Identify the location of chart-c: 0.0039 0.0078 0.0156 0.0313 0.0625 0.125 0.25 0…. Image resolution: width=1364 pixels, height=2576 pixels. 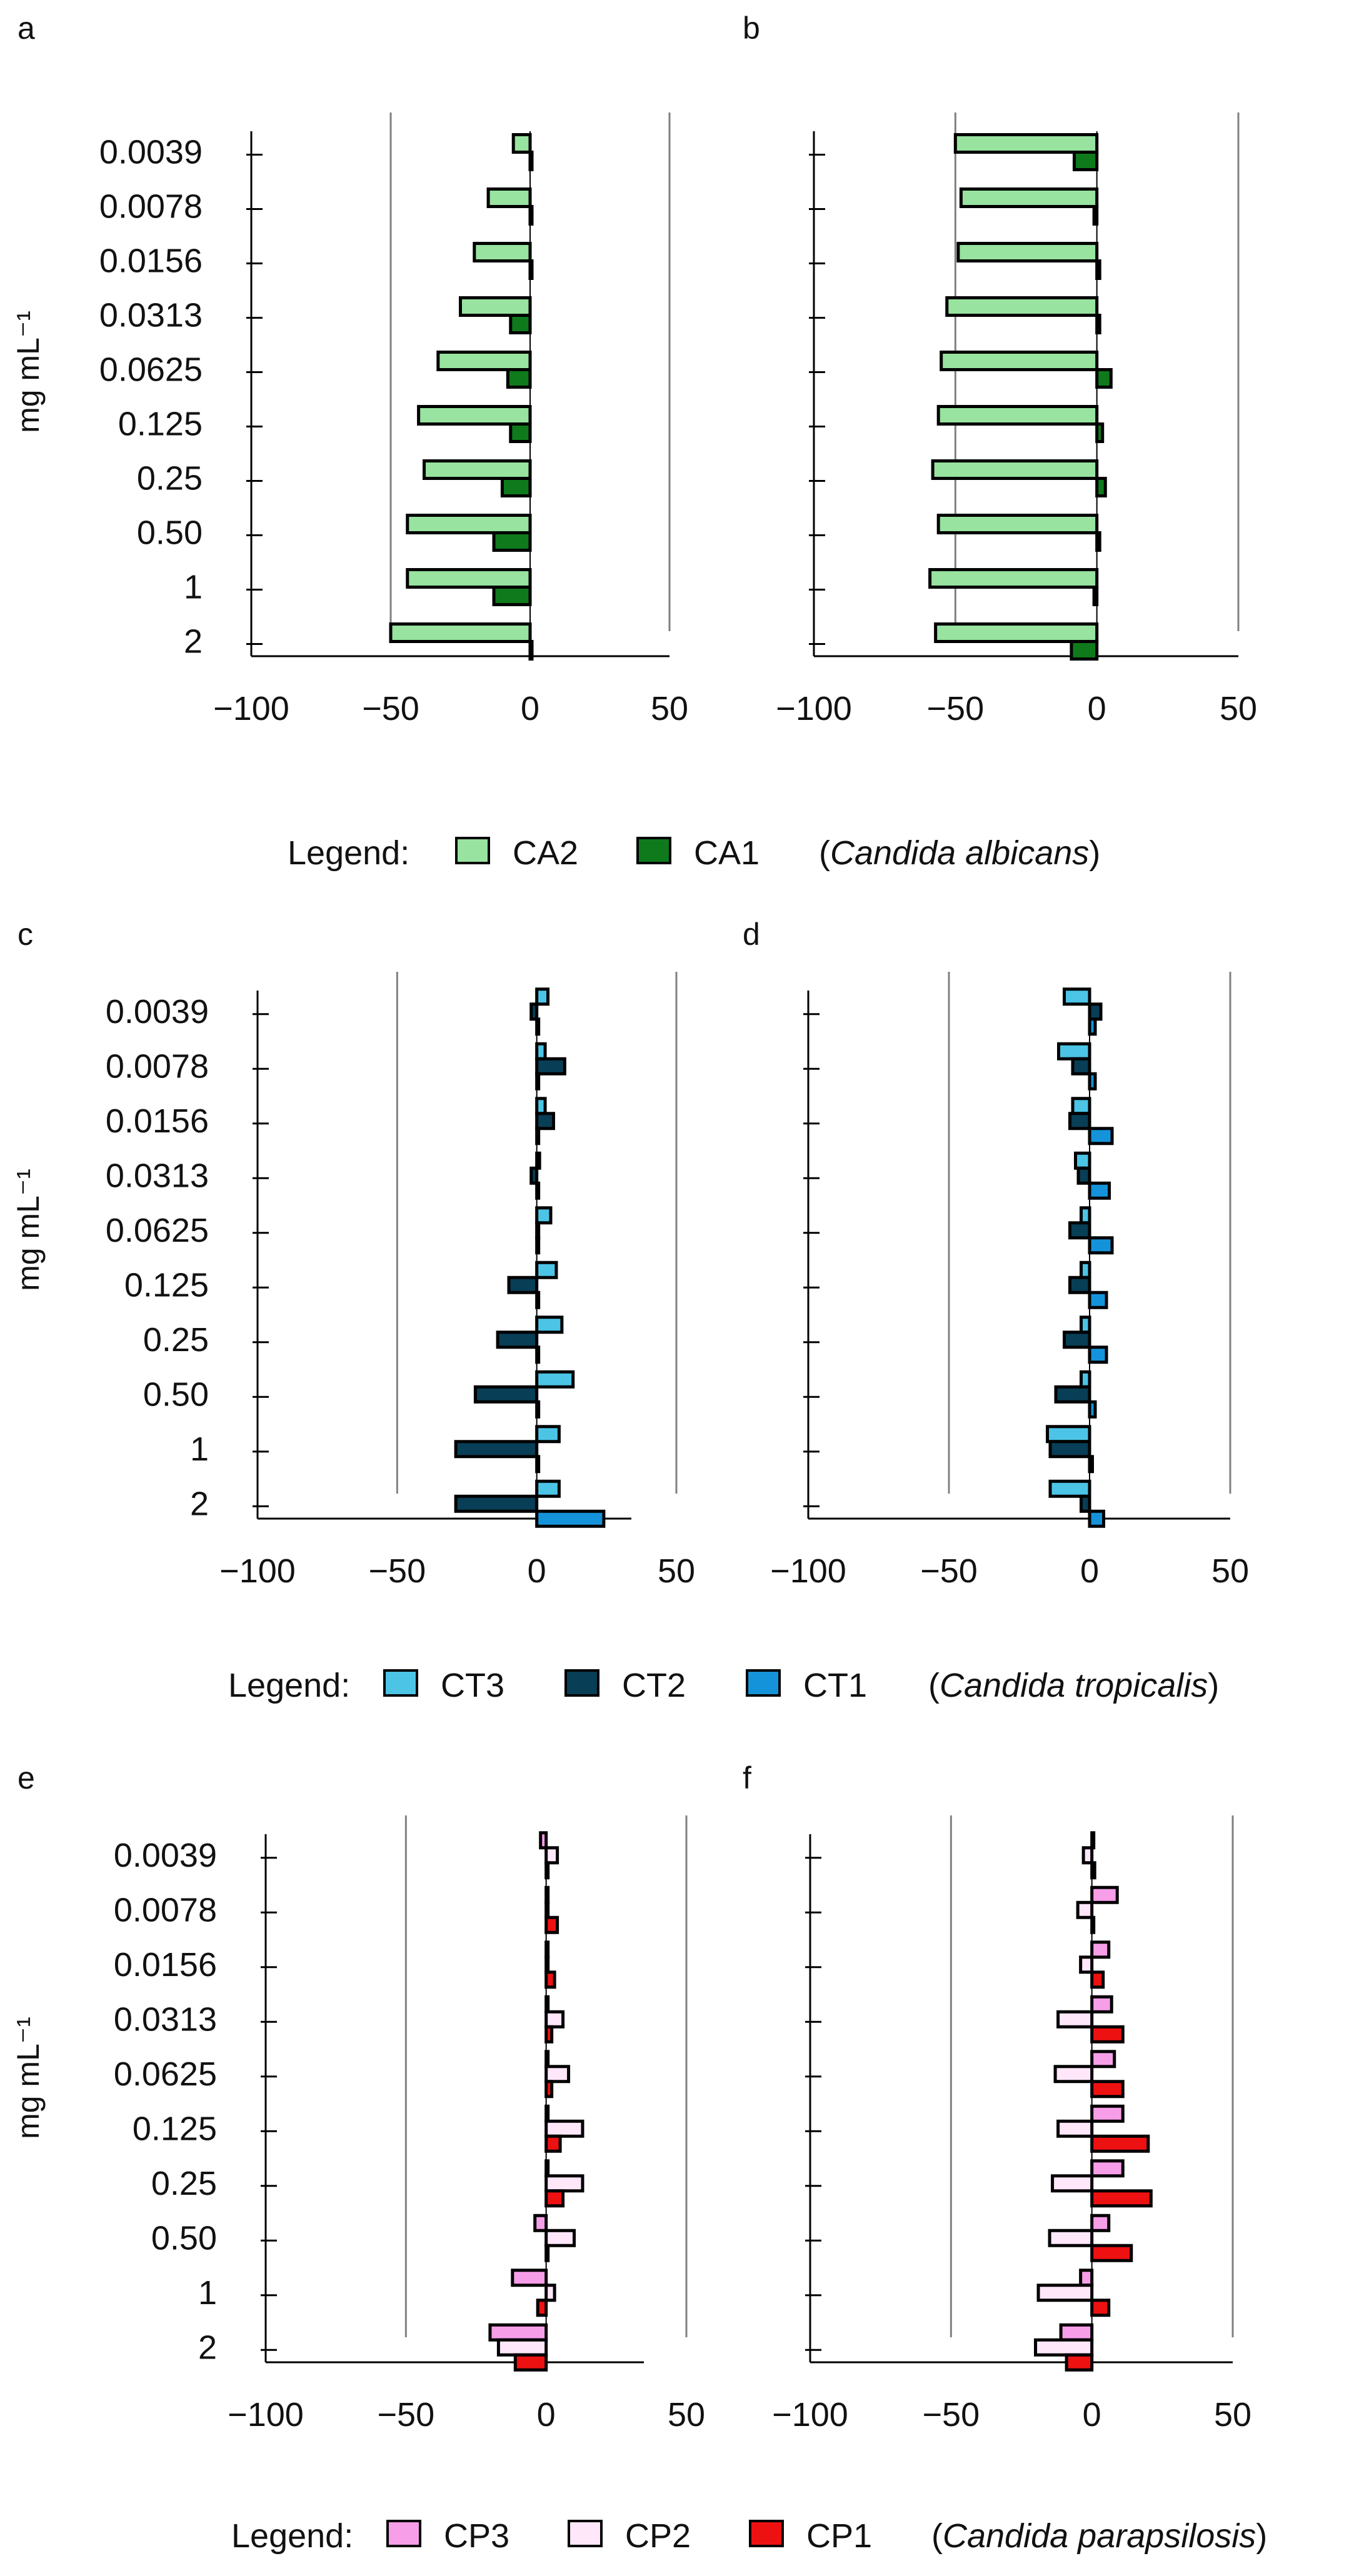
(400, 1281).